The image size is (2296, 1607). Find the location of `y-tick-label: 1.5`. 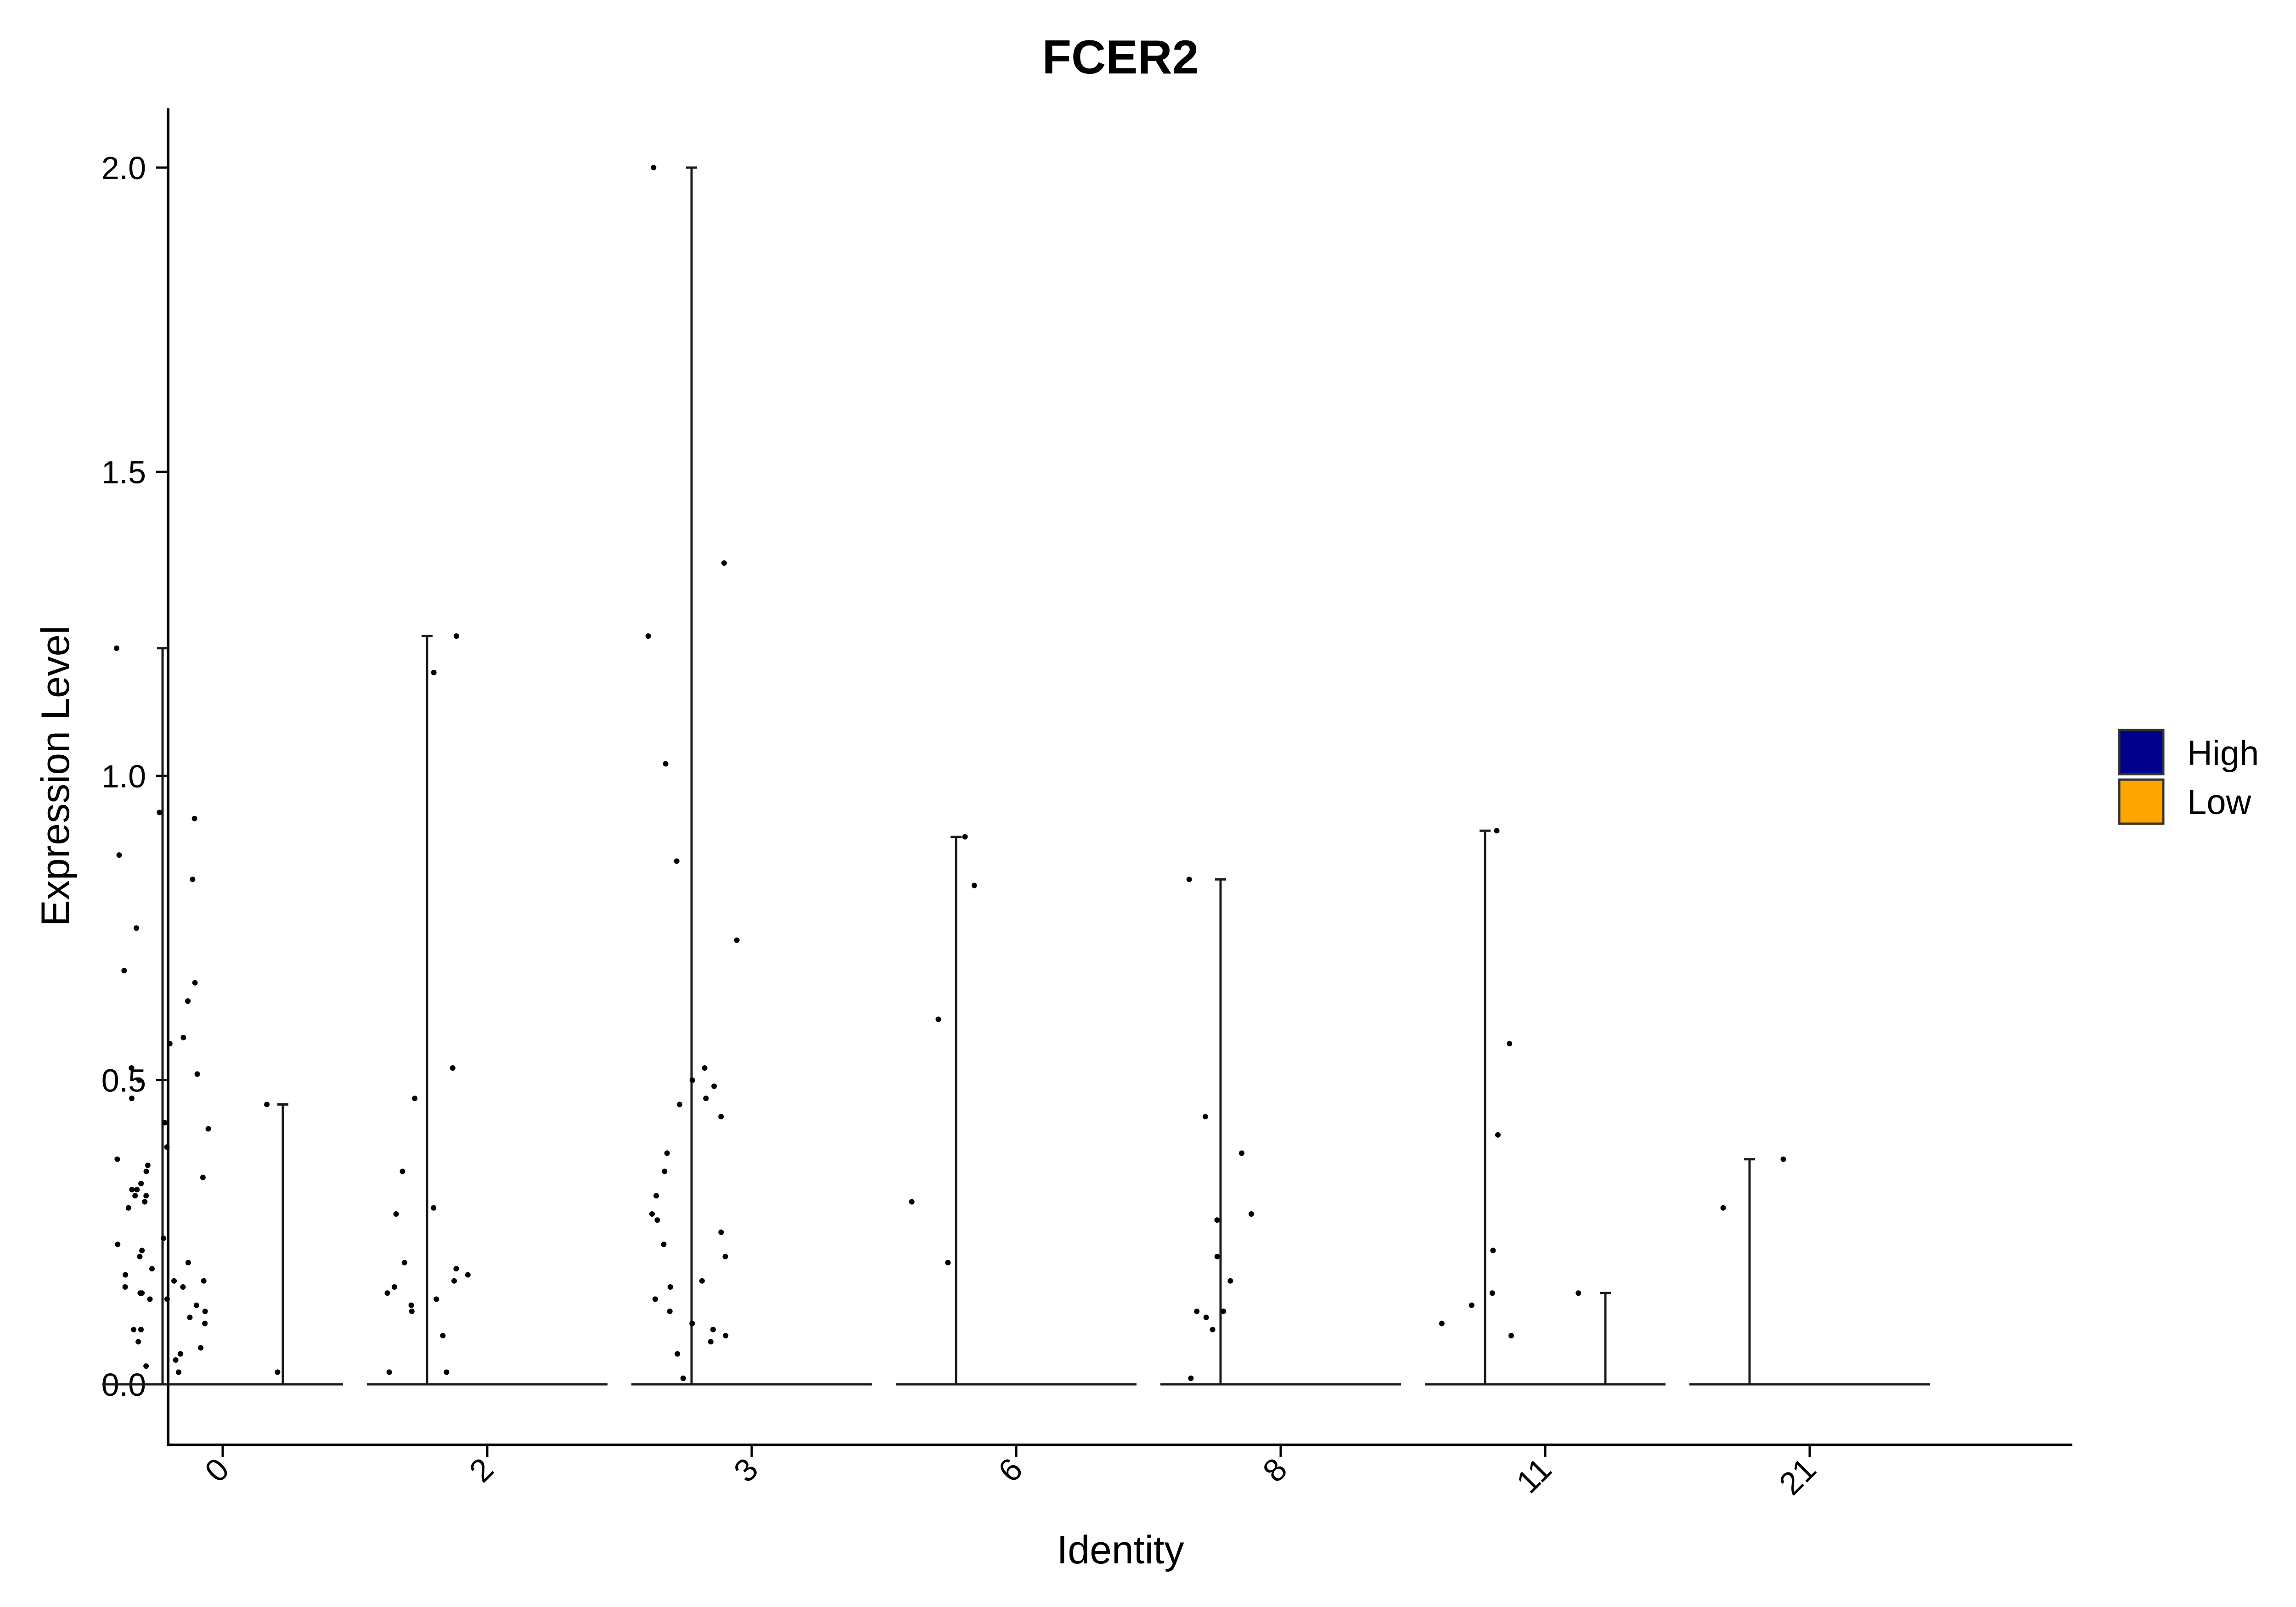

y-tick-label: 1.5 is located at coordinates (124, 472).